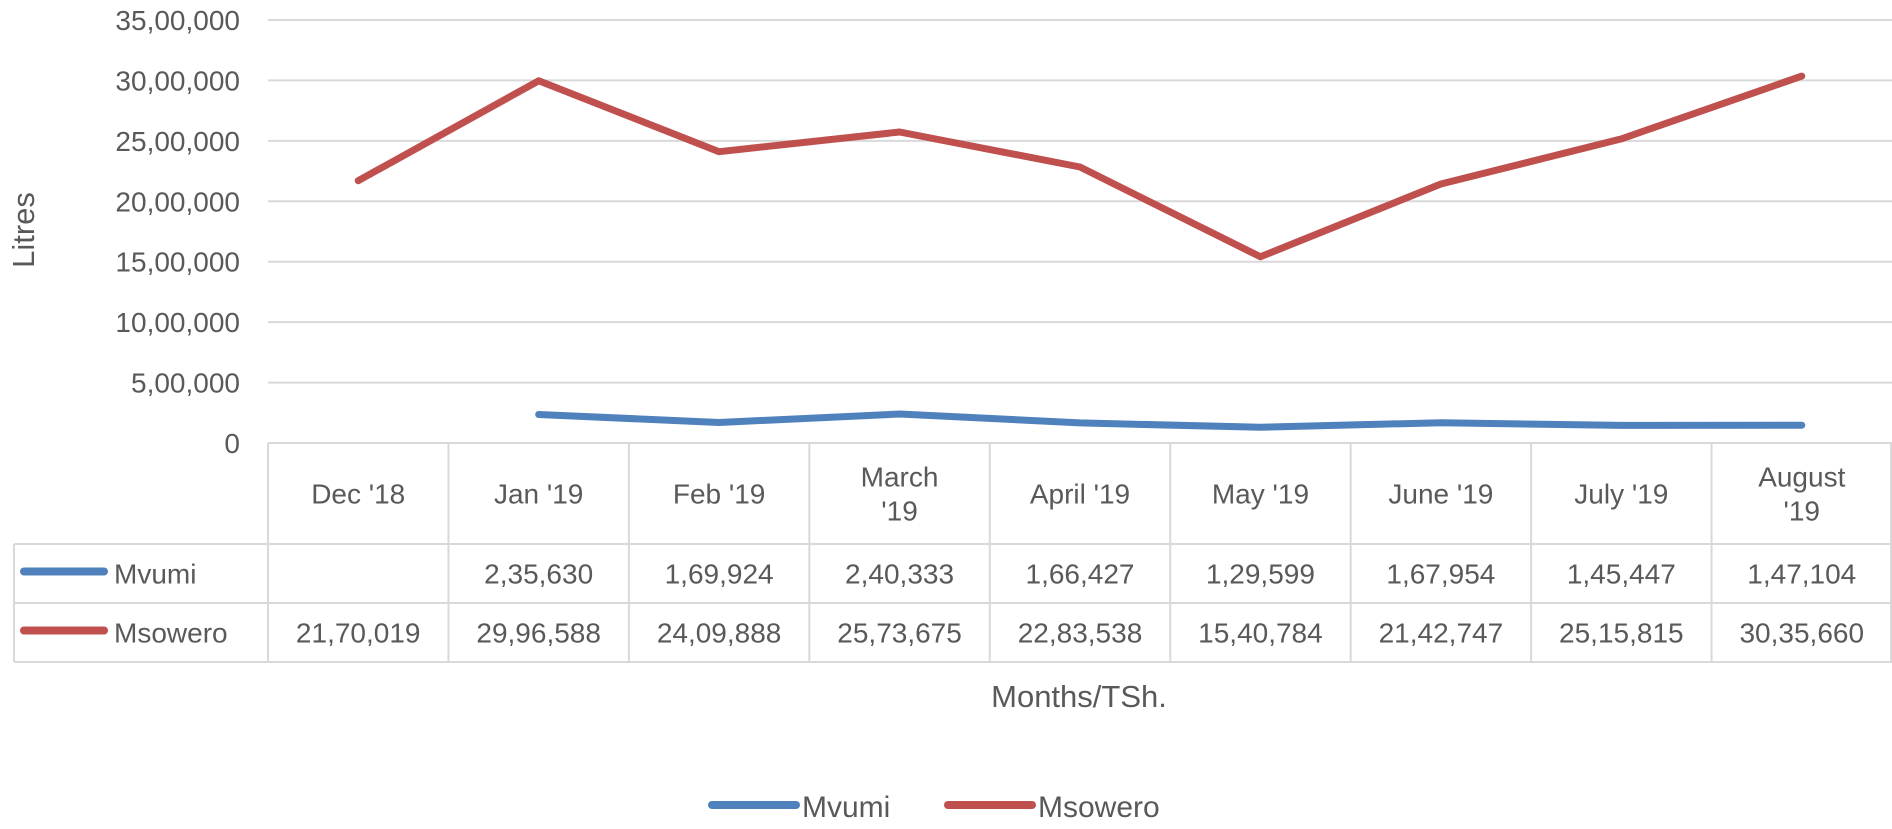 The image size is (1892, 829). I want to click on table-value-cell: 22,83,538, so click(1080, 633).